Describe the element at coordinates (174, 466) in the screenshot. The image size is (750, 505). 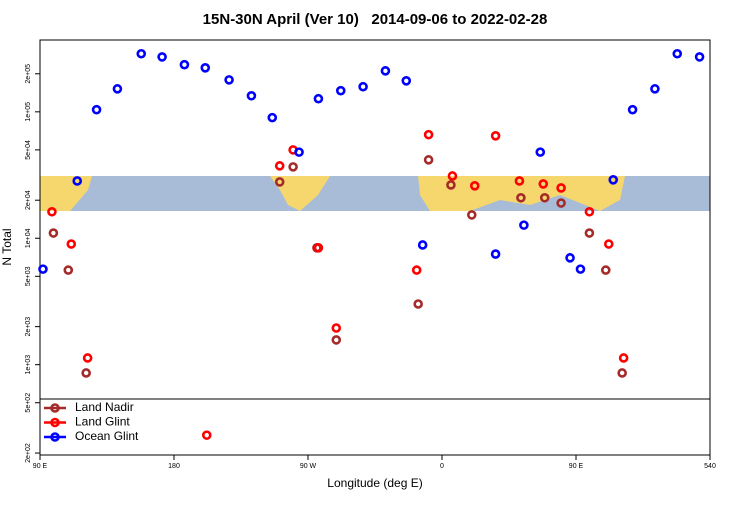
I see `x-tick-label: 180` at that location.